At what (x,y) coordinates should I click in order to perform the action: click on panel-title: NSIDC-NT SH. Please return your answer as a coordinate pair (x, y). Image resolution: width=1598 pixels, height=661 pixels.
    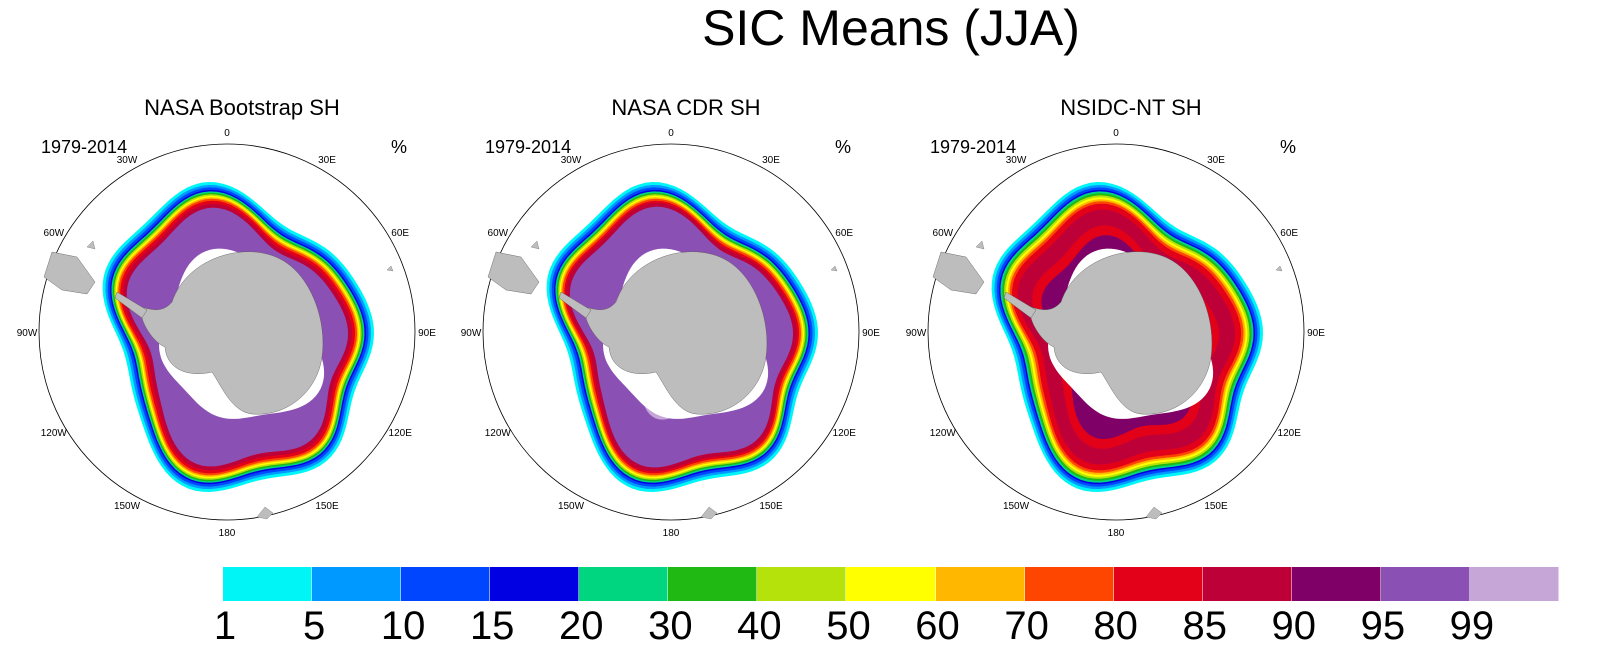
    Looking at the image, I should click on (1131, 107).